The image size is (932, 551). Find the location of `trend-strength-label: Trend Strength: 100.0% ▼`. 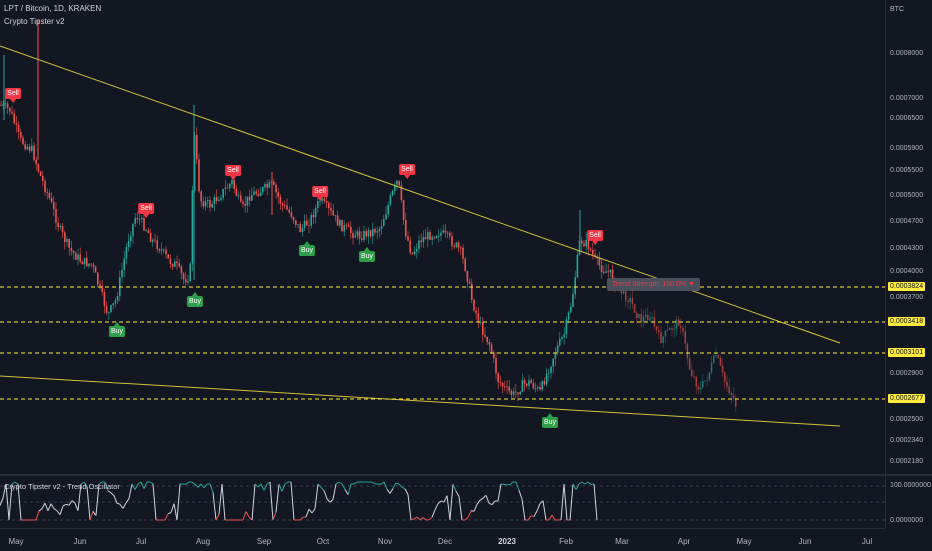

trend-strength-label: Trend Strength: 100.0% ▼ is located at coordinates (653, 284).